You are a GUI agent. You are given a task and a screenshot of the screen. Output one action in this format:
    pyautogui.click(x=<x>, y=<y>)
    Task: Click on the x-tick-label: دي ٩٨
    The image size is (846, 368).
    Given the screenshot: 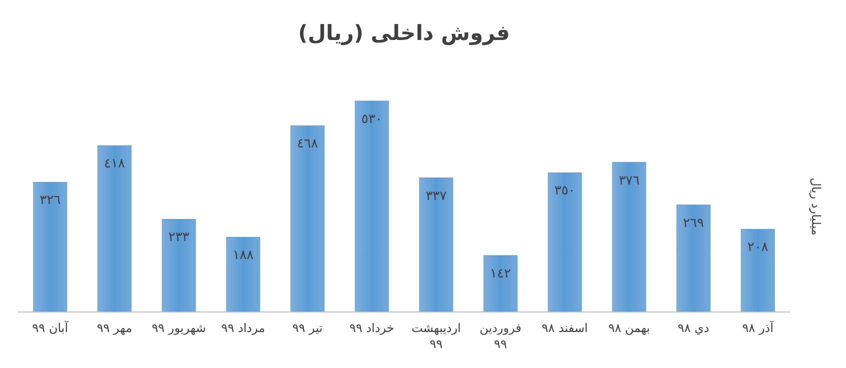 What is the action you would take?
    pyautogui.click(x=694, y=328)
    